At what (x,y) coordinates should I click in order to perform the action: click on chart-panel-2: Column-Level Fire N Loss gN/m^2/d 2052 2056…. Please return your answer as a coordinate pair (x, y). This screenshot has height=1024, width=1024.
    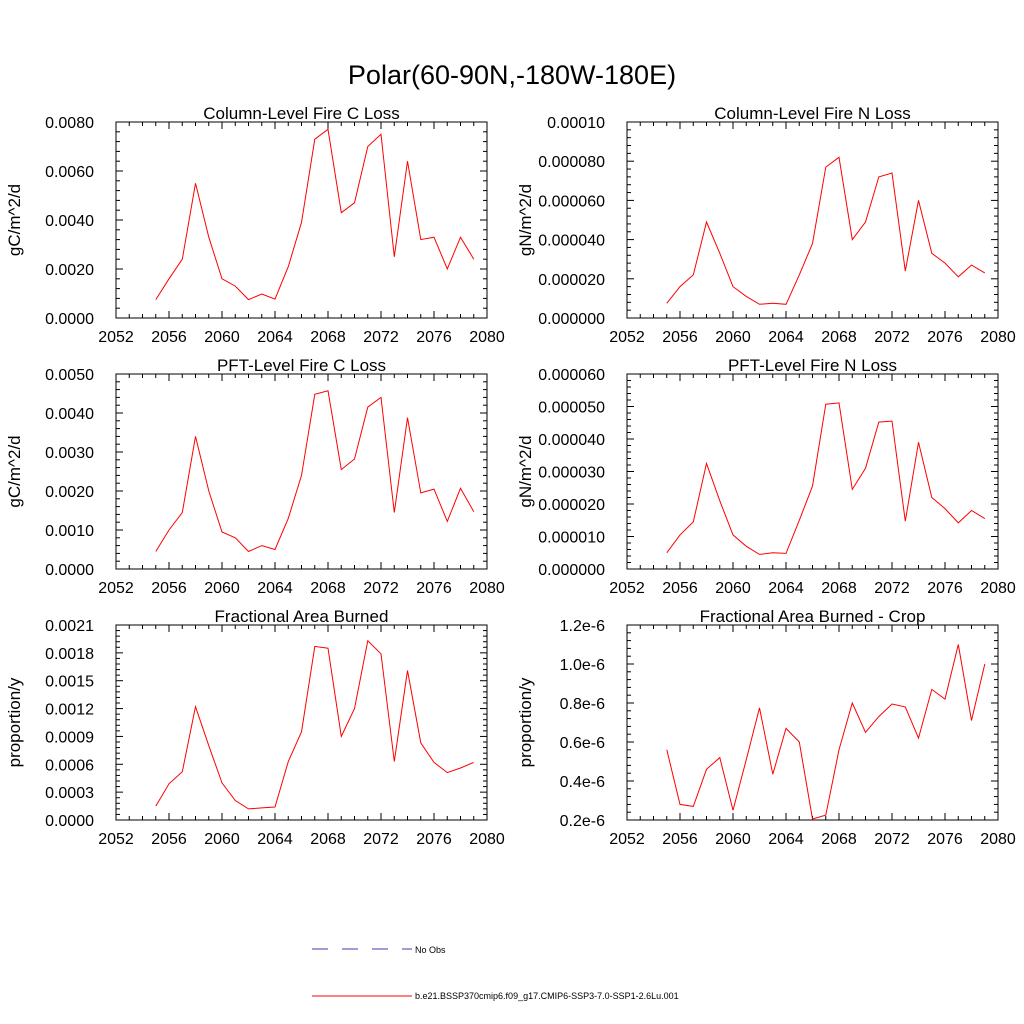
    Looking at the image, I should click on (766, 225).